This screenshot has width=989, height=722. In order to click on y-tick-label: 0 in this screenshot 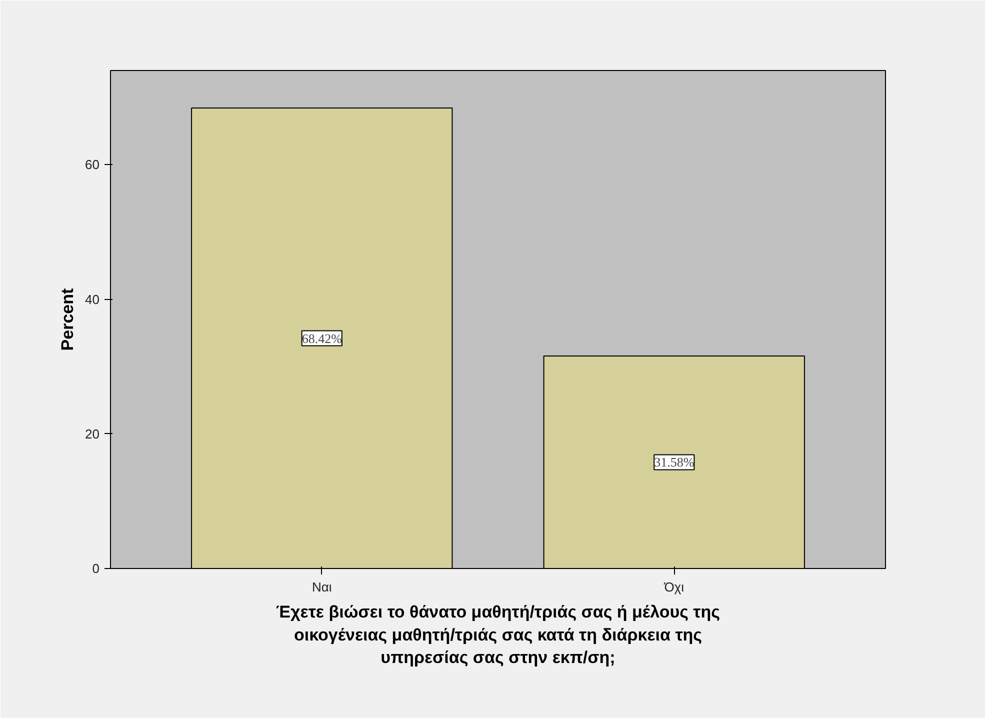, I will do `click(96, 568)`.